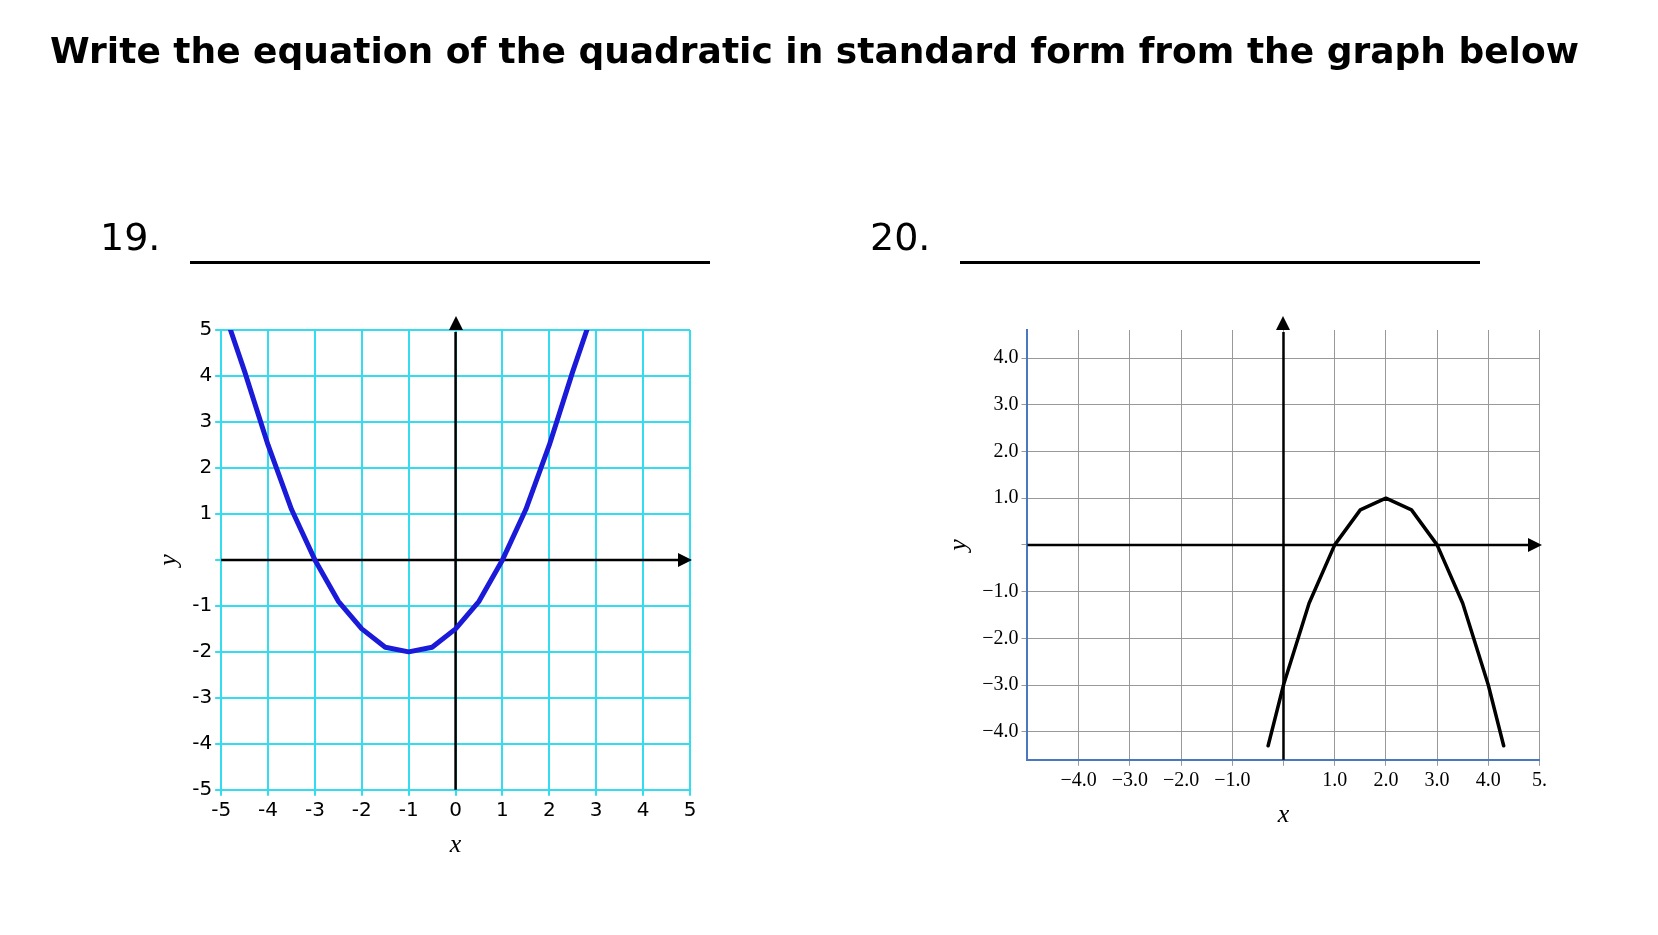 Image resolution: width=1658 pixels, height=935 pixels. Describe the element at coordinates (1000, 683) in the screenshot. I see `y-tick-label: −3.0` at that location.